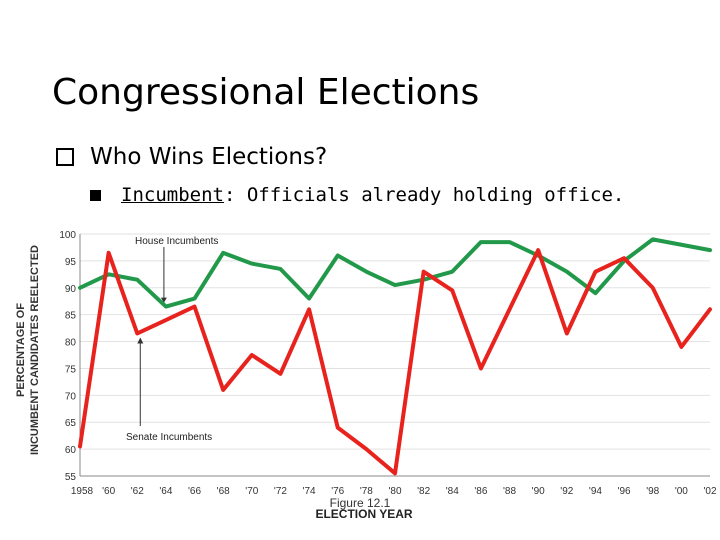 The width and height of the screenshot is (720, 540). Describe the element at coordinates (172, 195) in the screenshot. I see `bullet-sub-term: Incumbent` at that location.